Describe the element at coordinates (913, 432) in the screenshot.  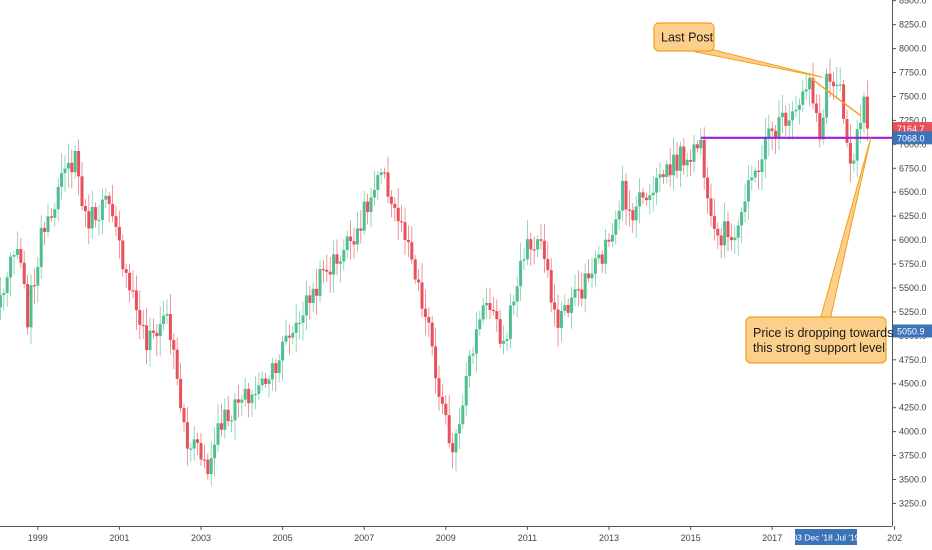
I see `price-tick-label: 4000.0` at that location.